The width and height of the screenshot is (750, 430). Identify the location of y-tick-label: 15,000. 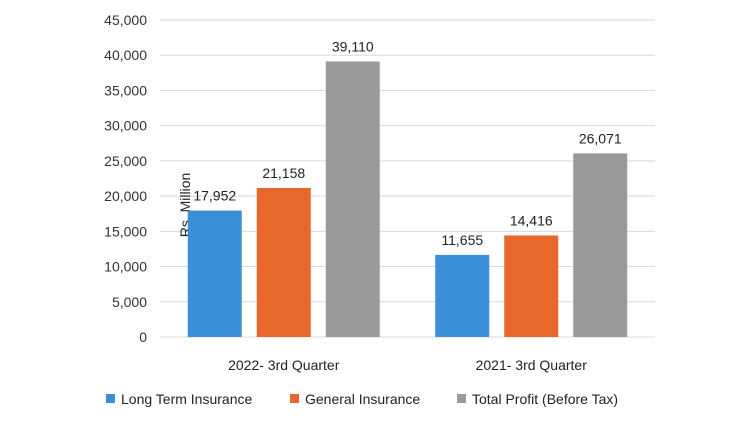
(125, 231).